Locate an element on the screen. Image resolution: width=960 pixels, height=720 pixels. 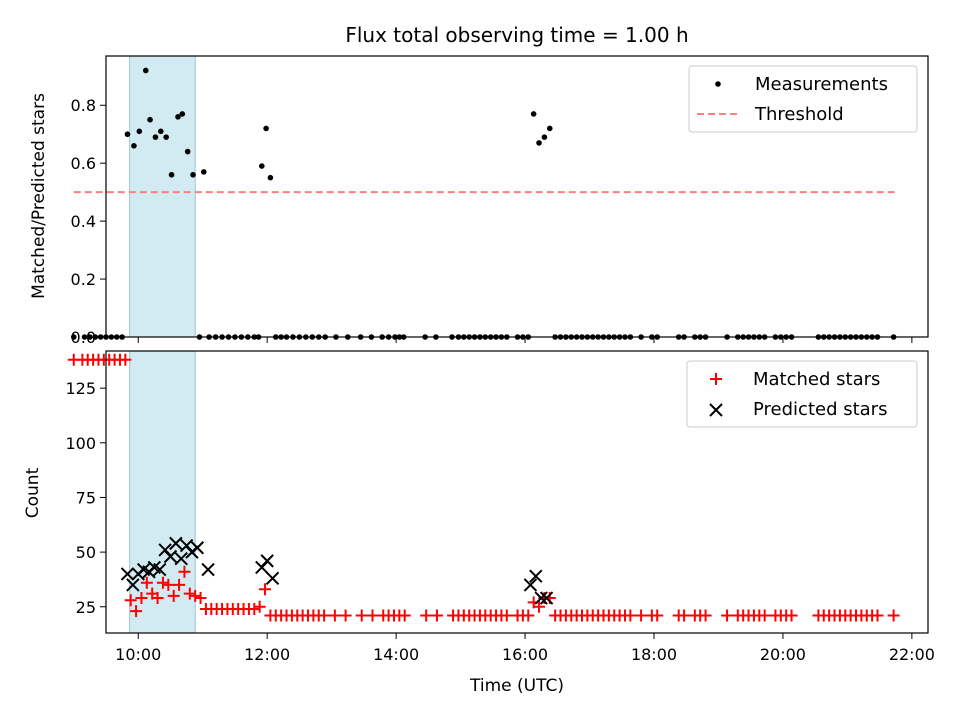
bottom-shaded-span is located at coordinates (162, 492).